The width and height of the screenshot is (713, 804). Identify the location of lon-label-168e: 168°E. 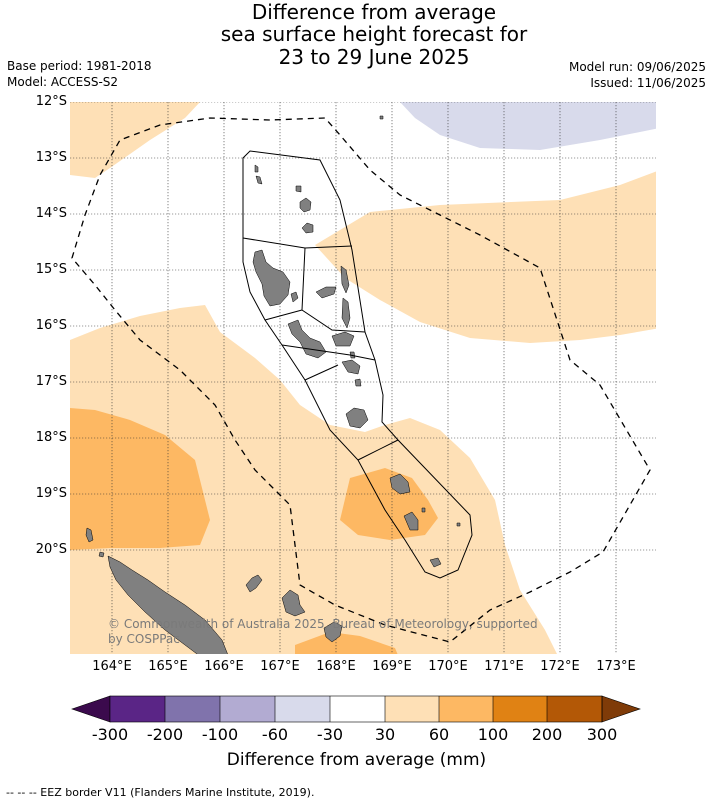
(336, 666).